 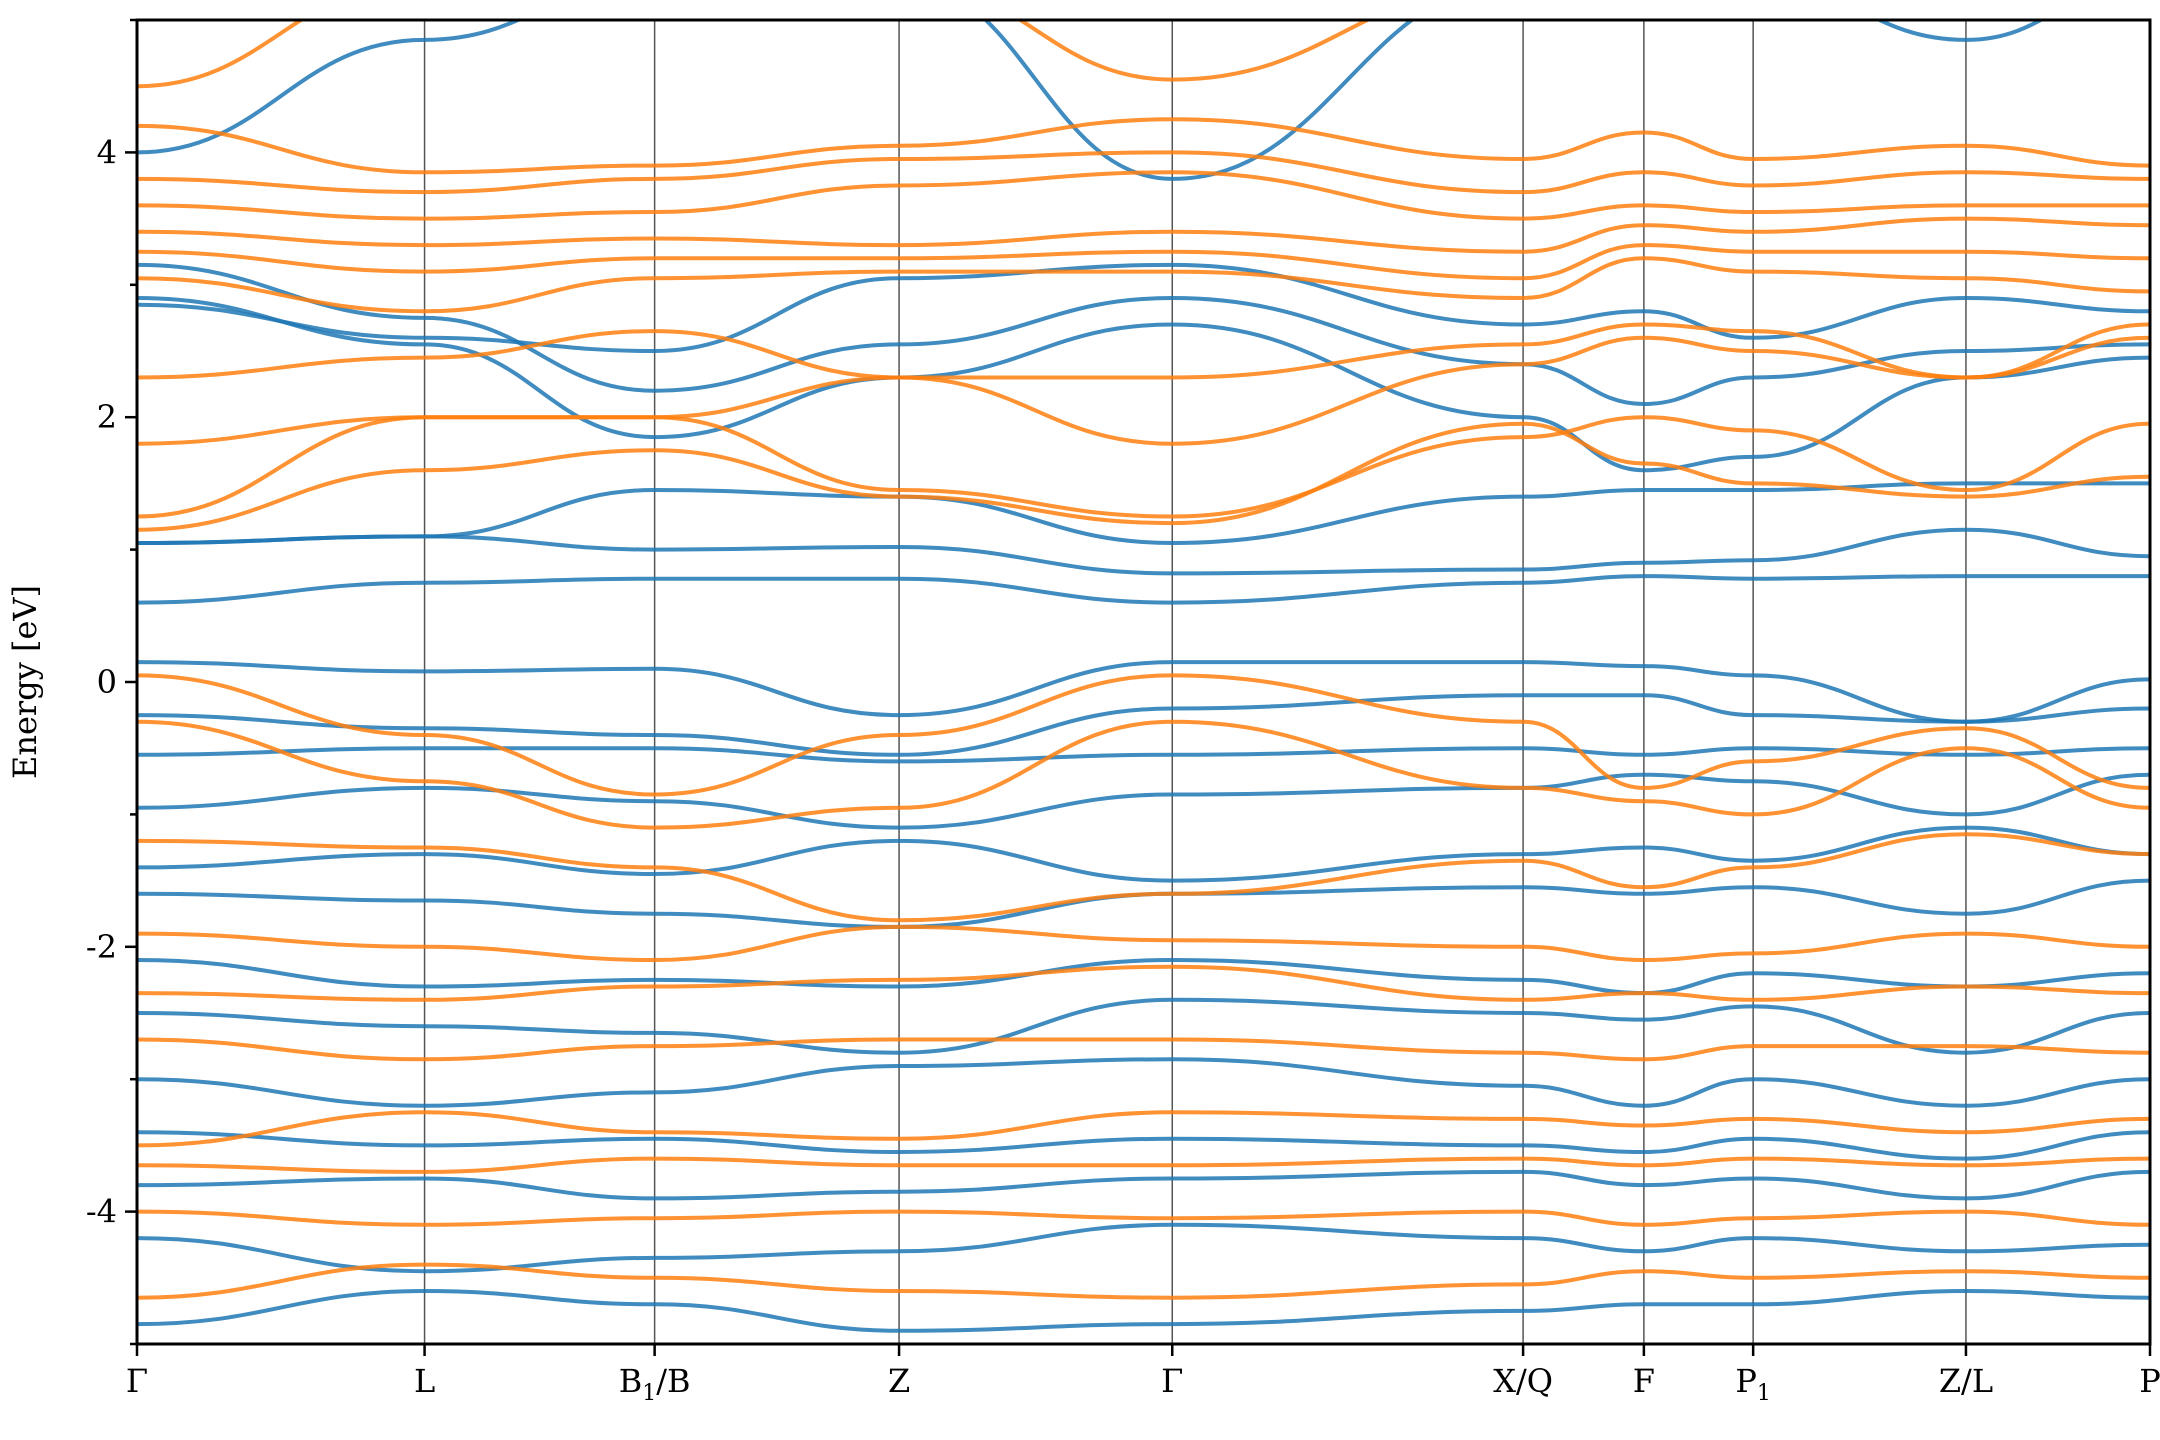 What do you see at coordinates (1523, 1381) in the screenshot?
I see `x-tick-label: X/Q` at bounding box center [1523, 1381].